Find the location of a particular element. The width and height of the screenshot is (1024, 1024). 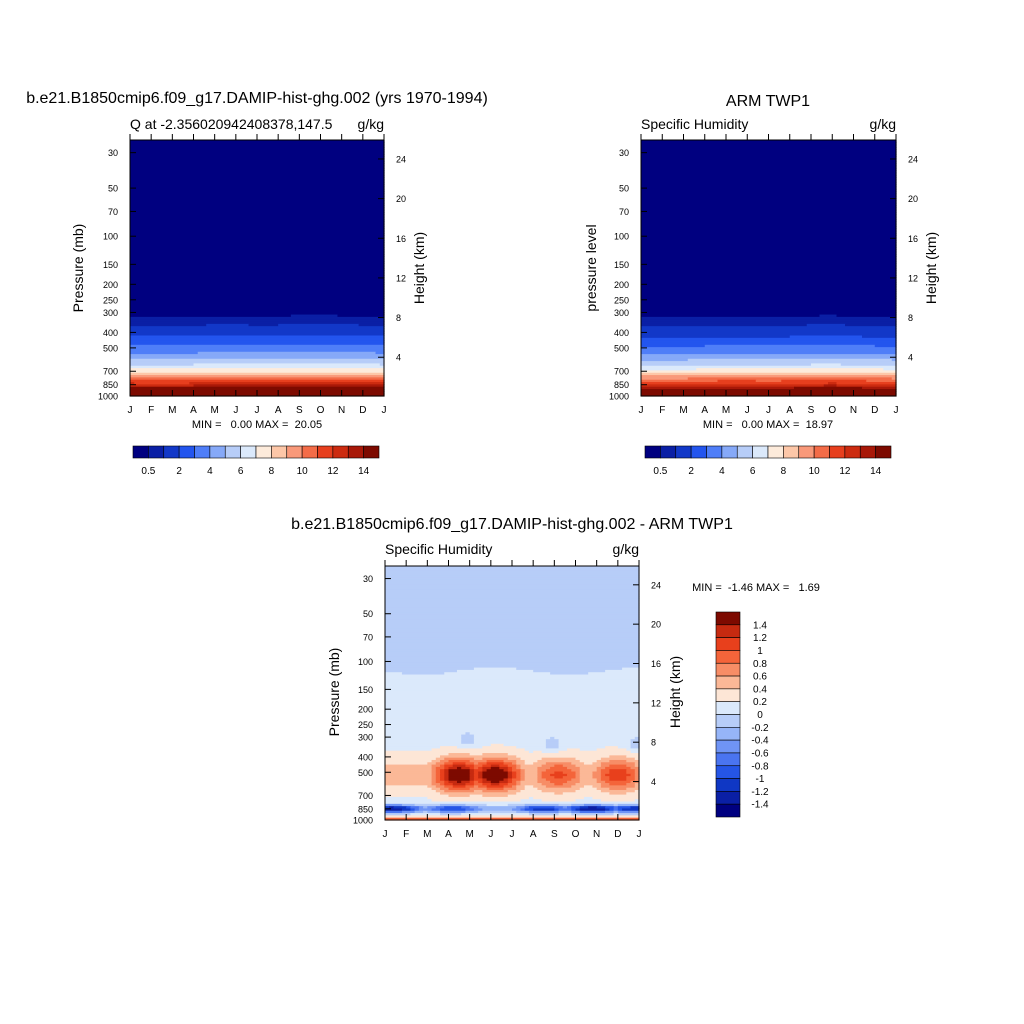

panel-diff-x-tick-label: M is located at coordinates (469, 834).